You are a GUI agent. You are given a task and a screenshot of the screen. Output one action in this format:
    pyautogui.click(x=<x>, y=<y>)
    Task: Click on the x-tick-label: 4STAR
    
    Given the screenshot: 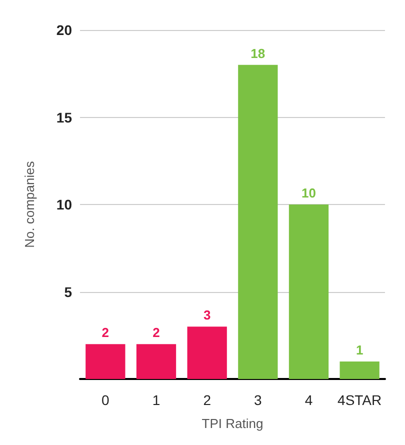 What is the action you would take?
    pyautogui.click(x=360, y=400)
    